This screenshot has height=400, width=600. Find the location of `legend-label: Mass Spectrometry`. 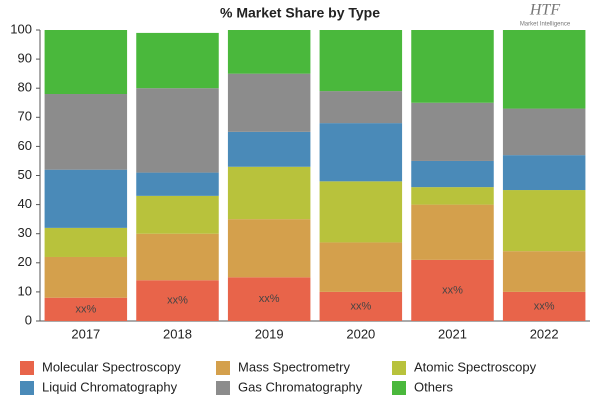

legend-label: Mass Spectrometry is located at coordinates (294, 366).